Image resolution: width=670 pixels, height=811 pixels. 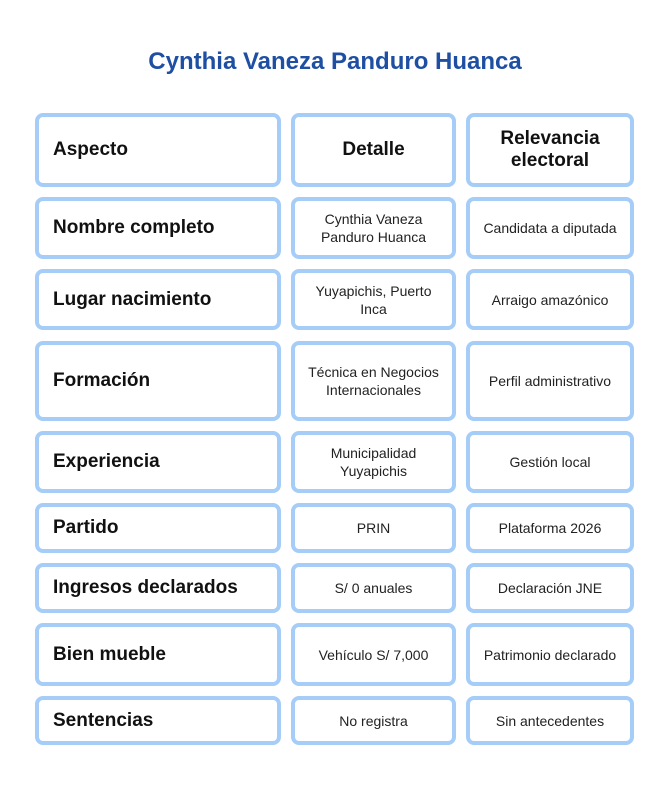 I want to click on cell-relevance: Sin antecedentes, so click(x=550, y=720).